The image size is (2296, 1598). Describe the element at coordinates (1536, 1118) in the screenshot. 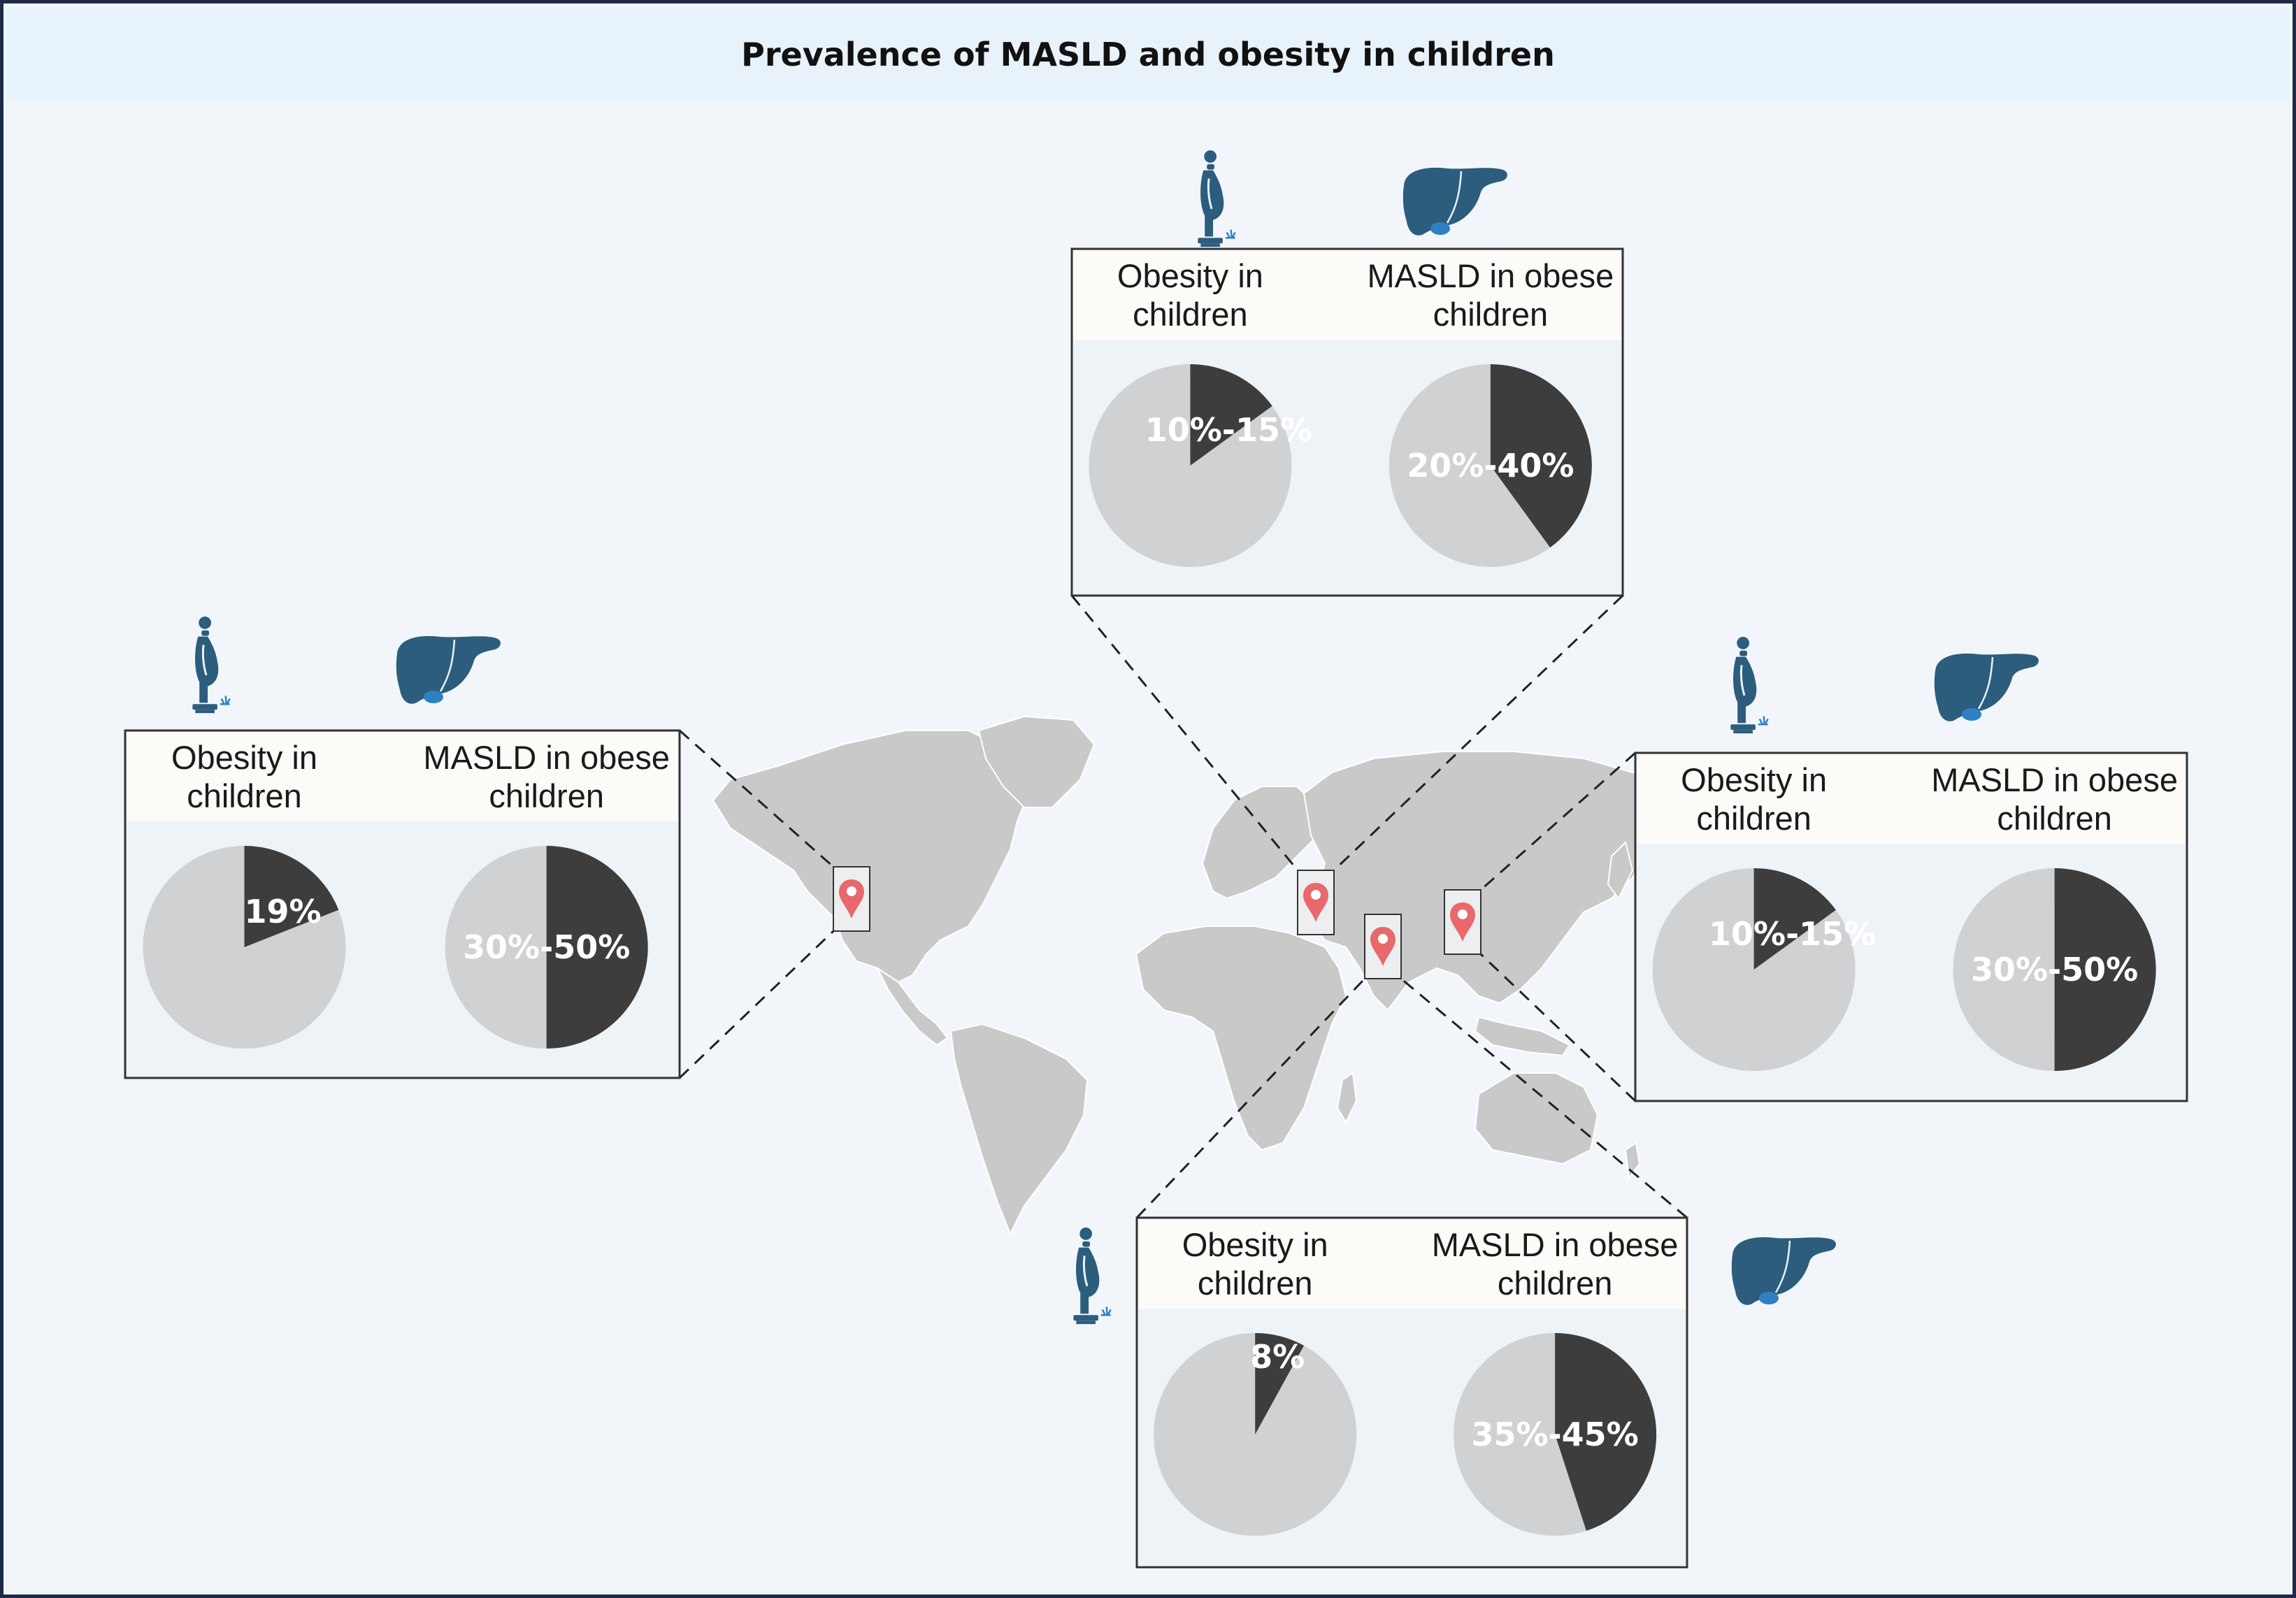

I see `map-australia` at that location.